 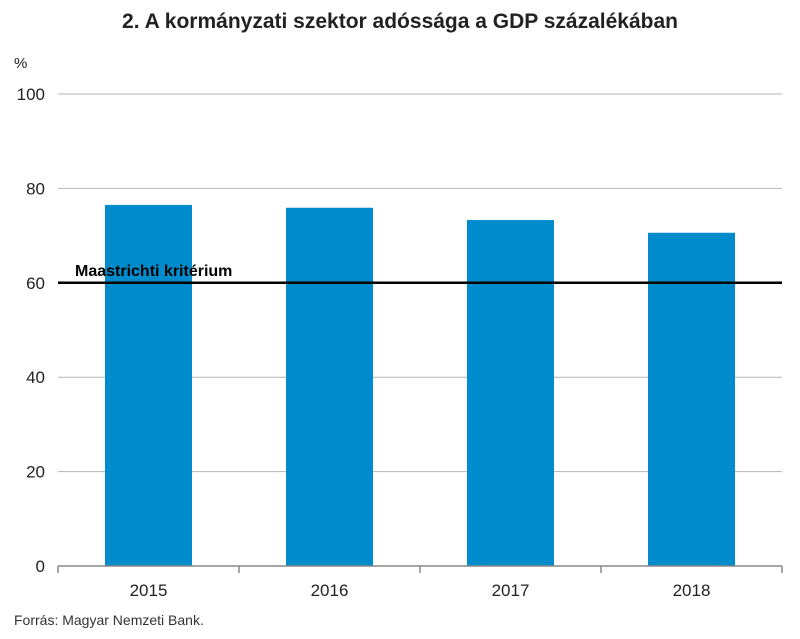 What do you see at coordinates (420, 590) in the screenshot?
I see `x-tick-labels: 2015 2016 2017 2018` at bounding box center [420, 590].